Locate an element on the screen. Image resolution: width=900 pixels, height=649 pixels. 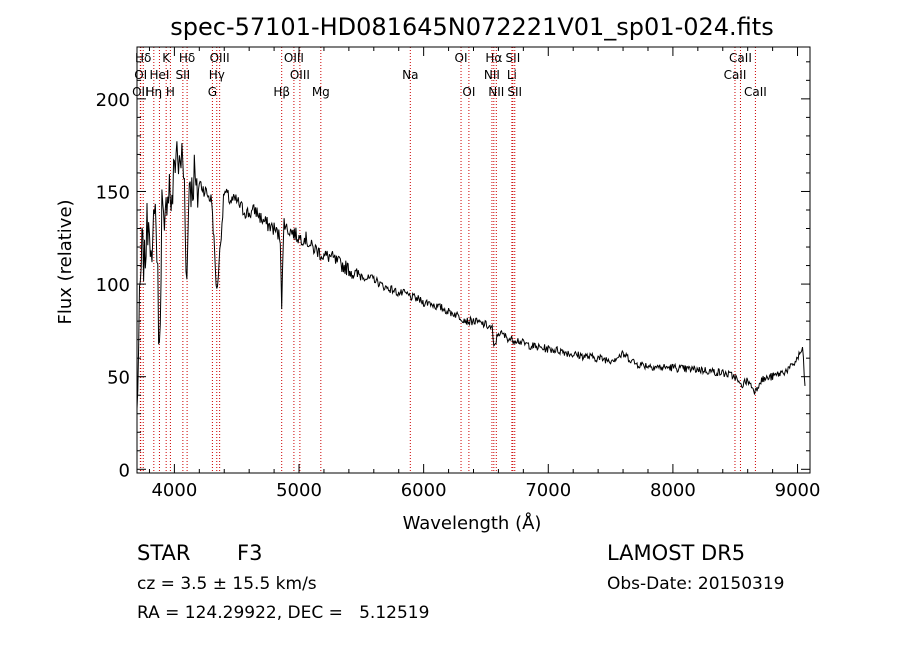
x-tick-label: 9000 is located at coordinates (798, 490).